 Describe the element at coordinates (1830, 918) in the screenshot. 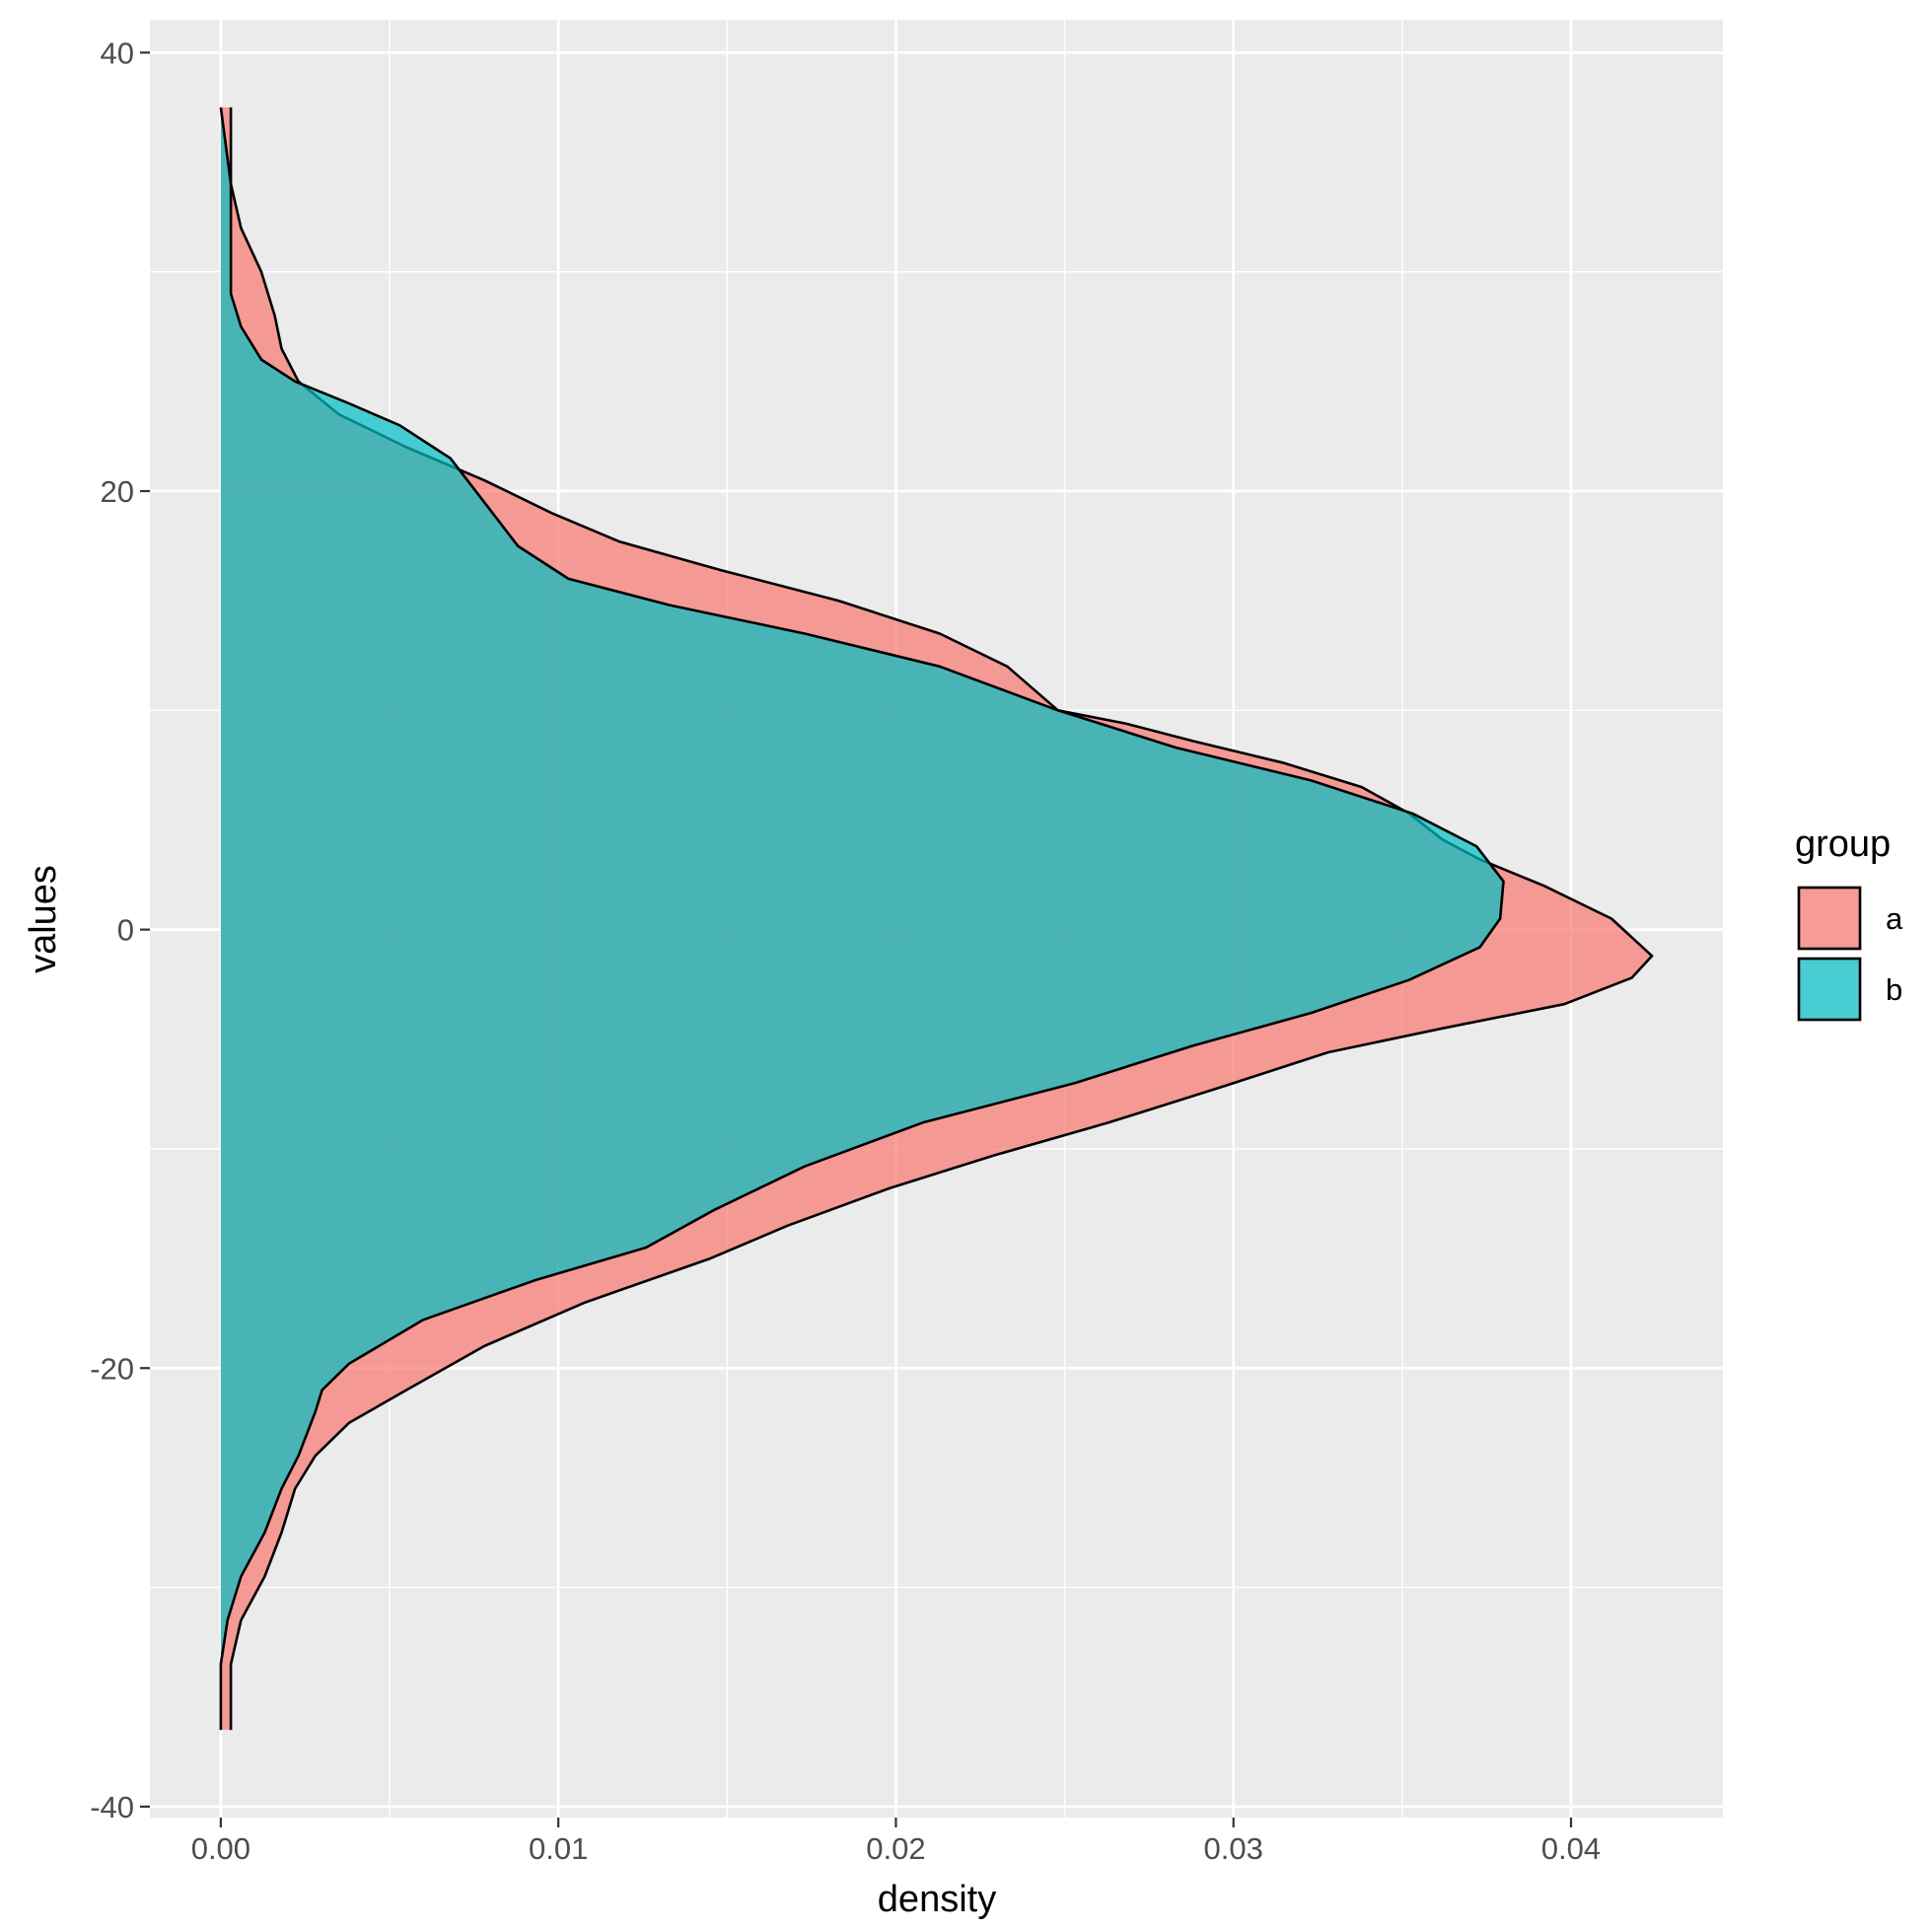

I see `legend-swatch-a` at that location.